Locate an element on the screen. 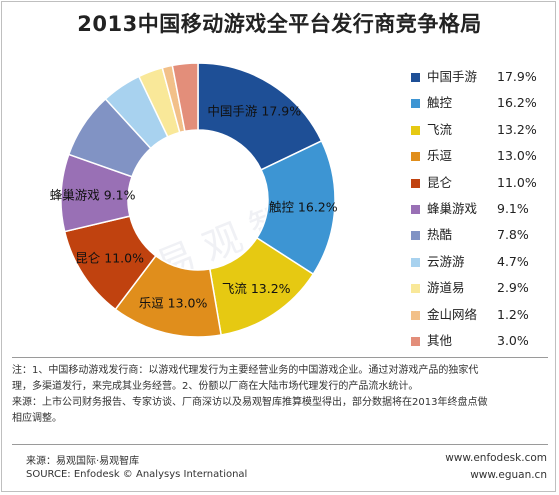  legend-value: 1.2% is located at coordinates (513, 314).